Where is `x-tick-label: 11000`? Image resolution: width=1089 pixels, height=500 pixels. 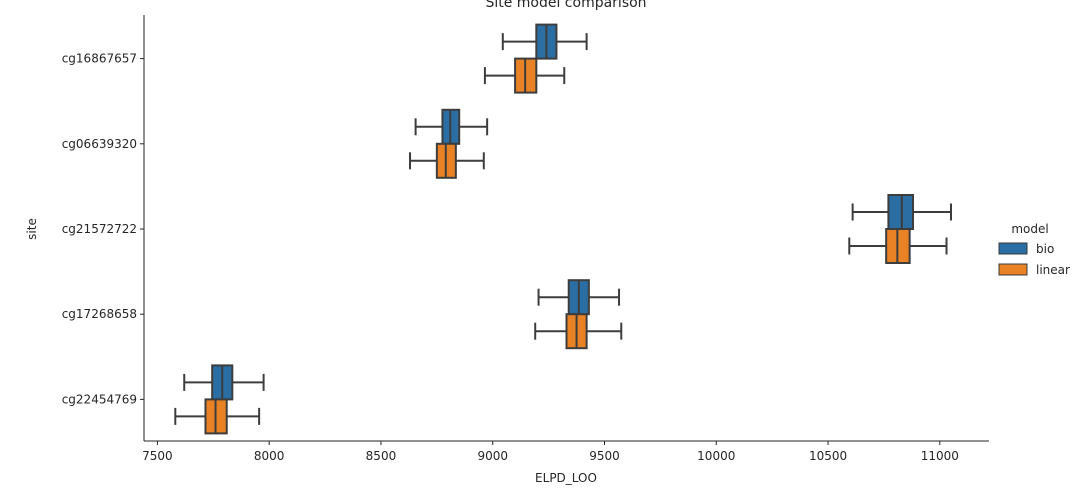
x-tick-label: 11000 is located at coordinates (940, 456).